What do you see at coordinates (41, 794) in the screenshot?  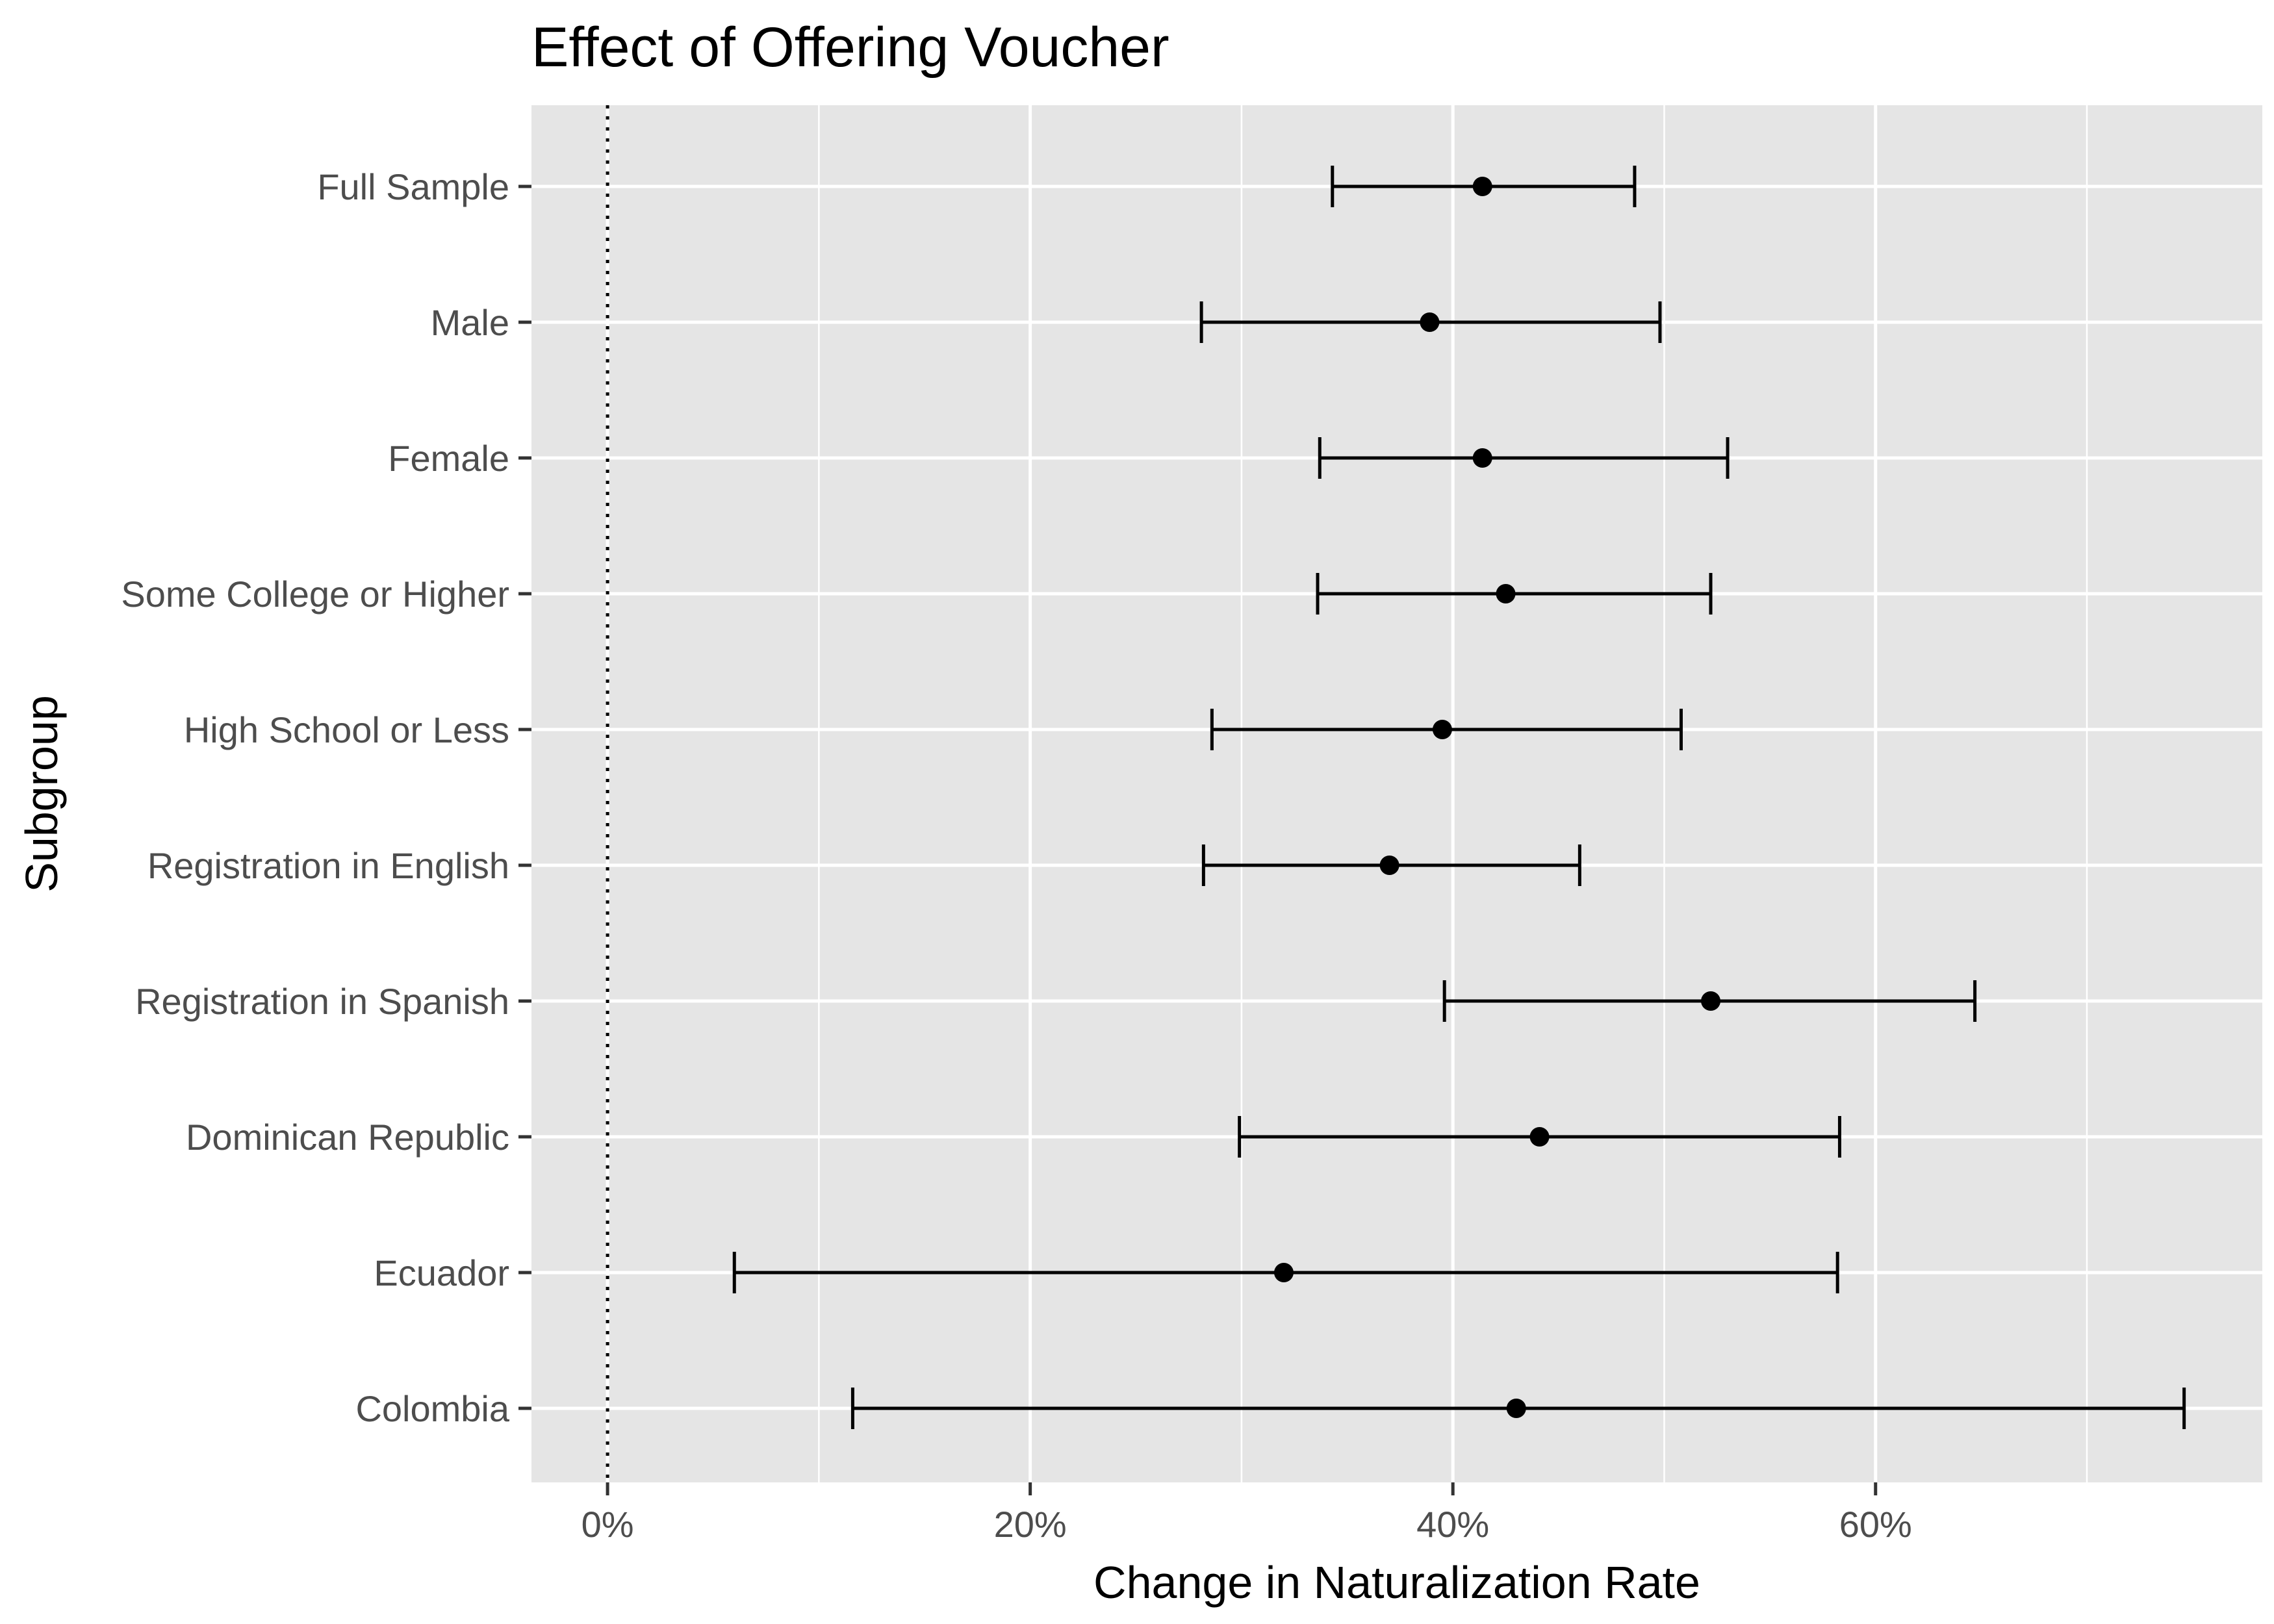 I see `y-axis-title: Subgroup` at bounding box center [41, 794].